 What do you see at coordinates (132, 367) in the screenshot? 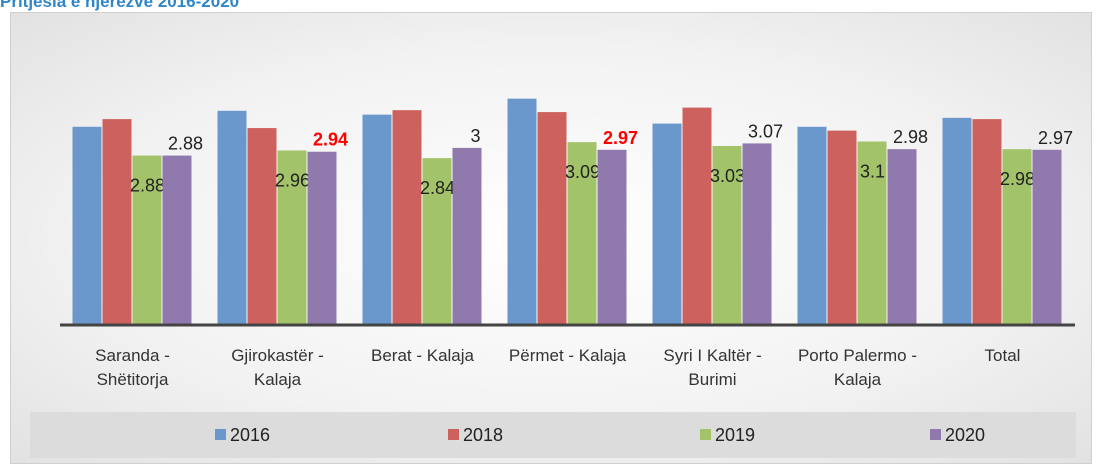
I see `x-tick-label: Saranda - Shëtitorja` at bounding box center [132, 367].